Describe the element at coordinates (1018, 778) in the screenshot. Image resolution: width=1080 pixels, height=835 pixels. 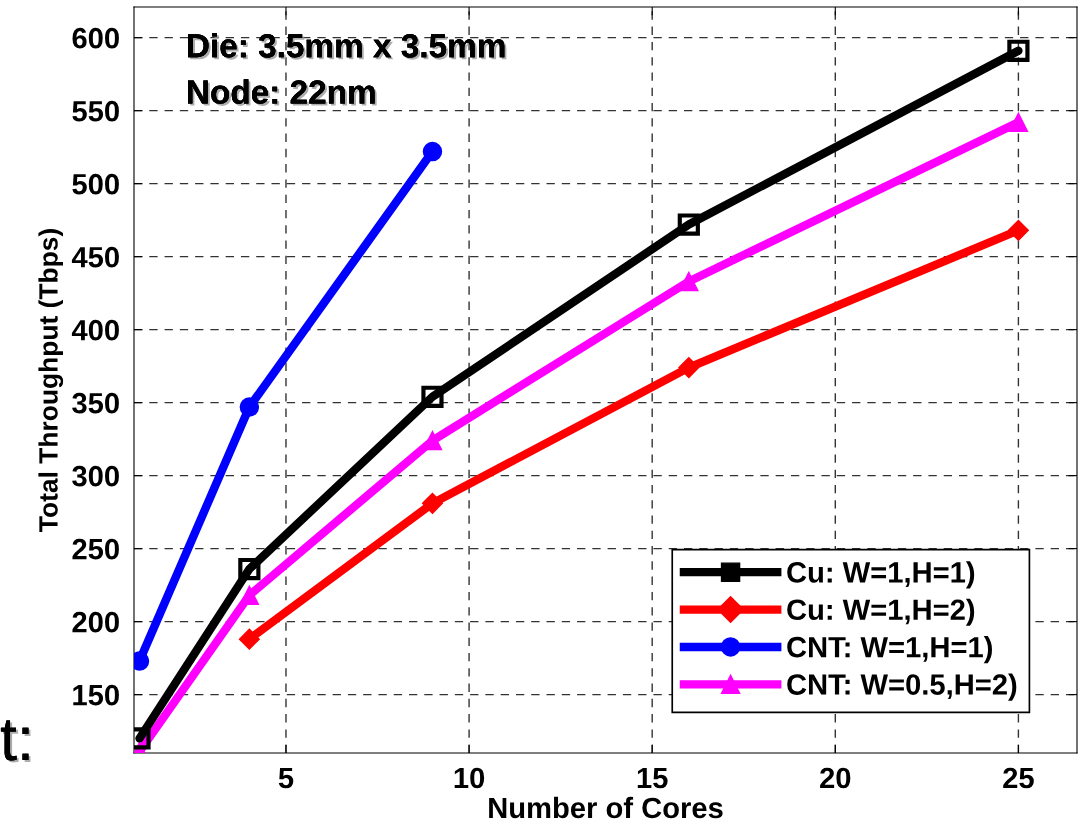
I see `x-tick-label: 25` at that location.